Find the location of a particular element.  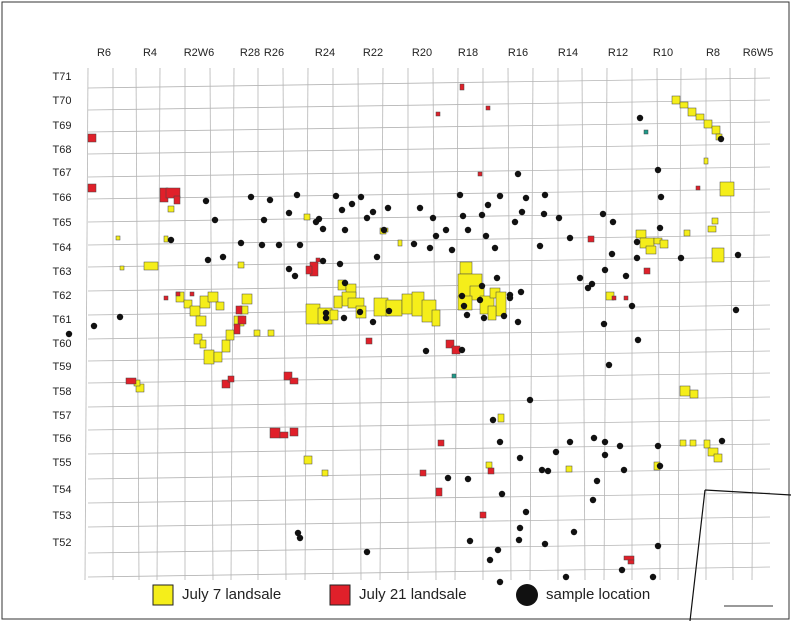

range-label: R24 is located at coordinates (325, 53).